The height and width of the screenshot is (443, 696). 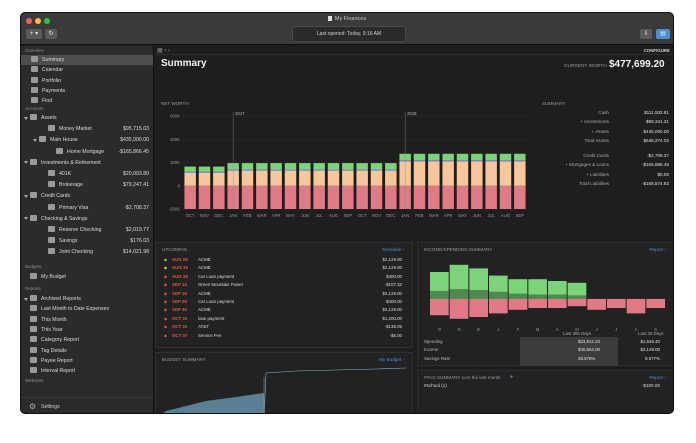 I want to click on sidebar-item: Last Month to Date Expenses, so click(x=89, y=309).